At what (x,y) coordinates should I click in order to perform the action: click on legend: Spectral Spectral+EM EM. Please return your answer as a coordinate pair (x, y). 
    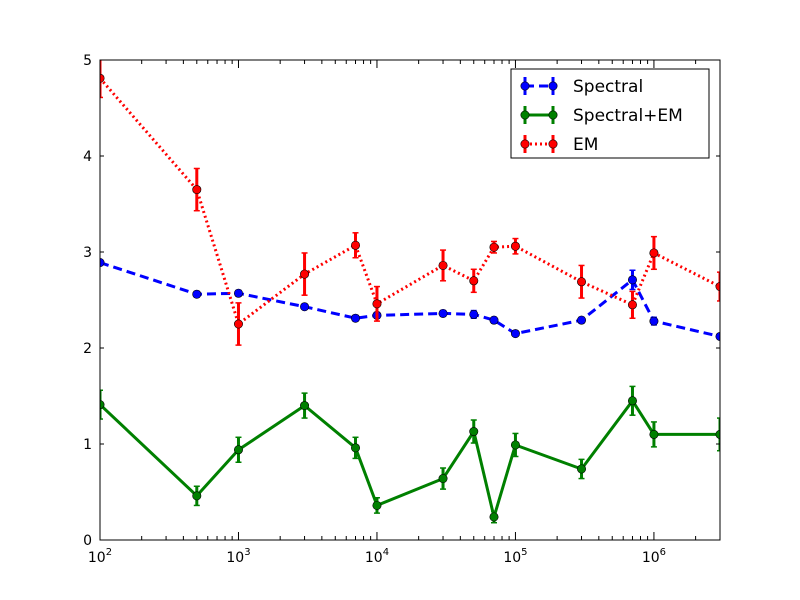
    Looking at the image, I should click on (610, 113).